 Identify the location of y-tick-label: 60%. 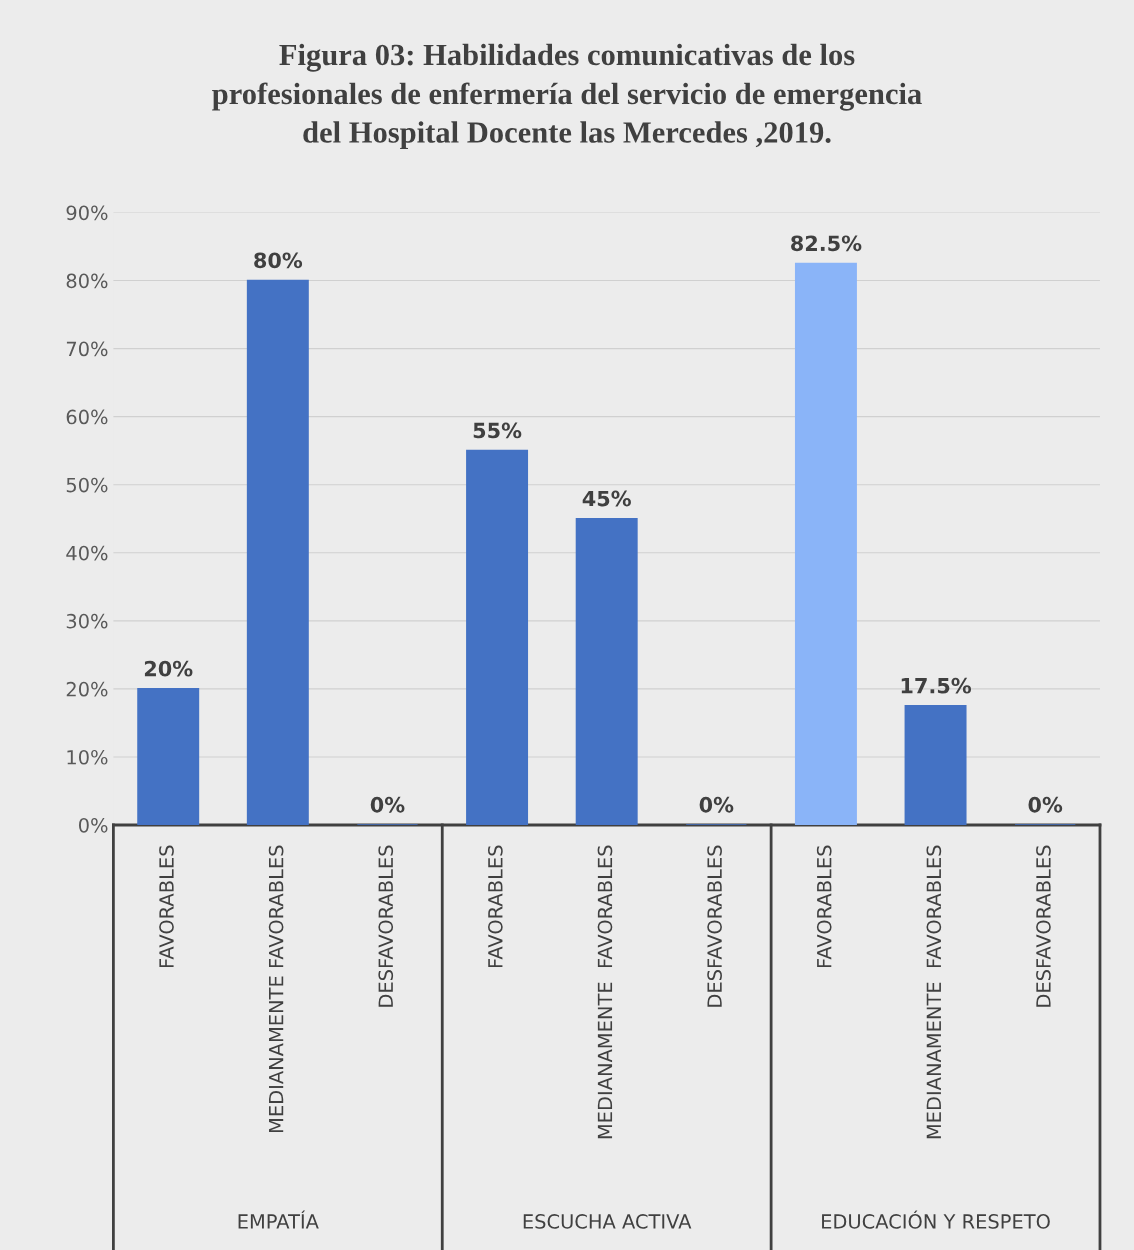
(87, 417).